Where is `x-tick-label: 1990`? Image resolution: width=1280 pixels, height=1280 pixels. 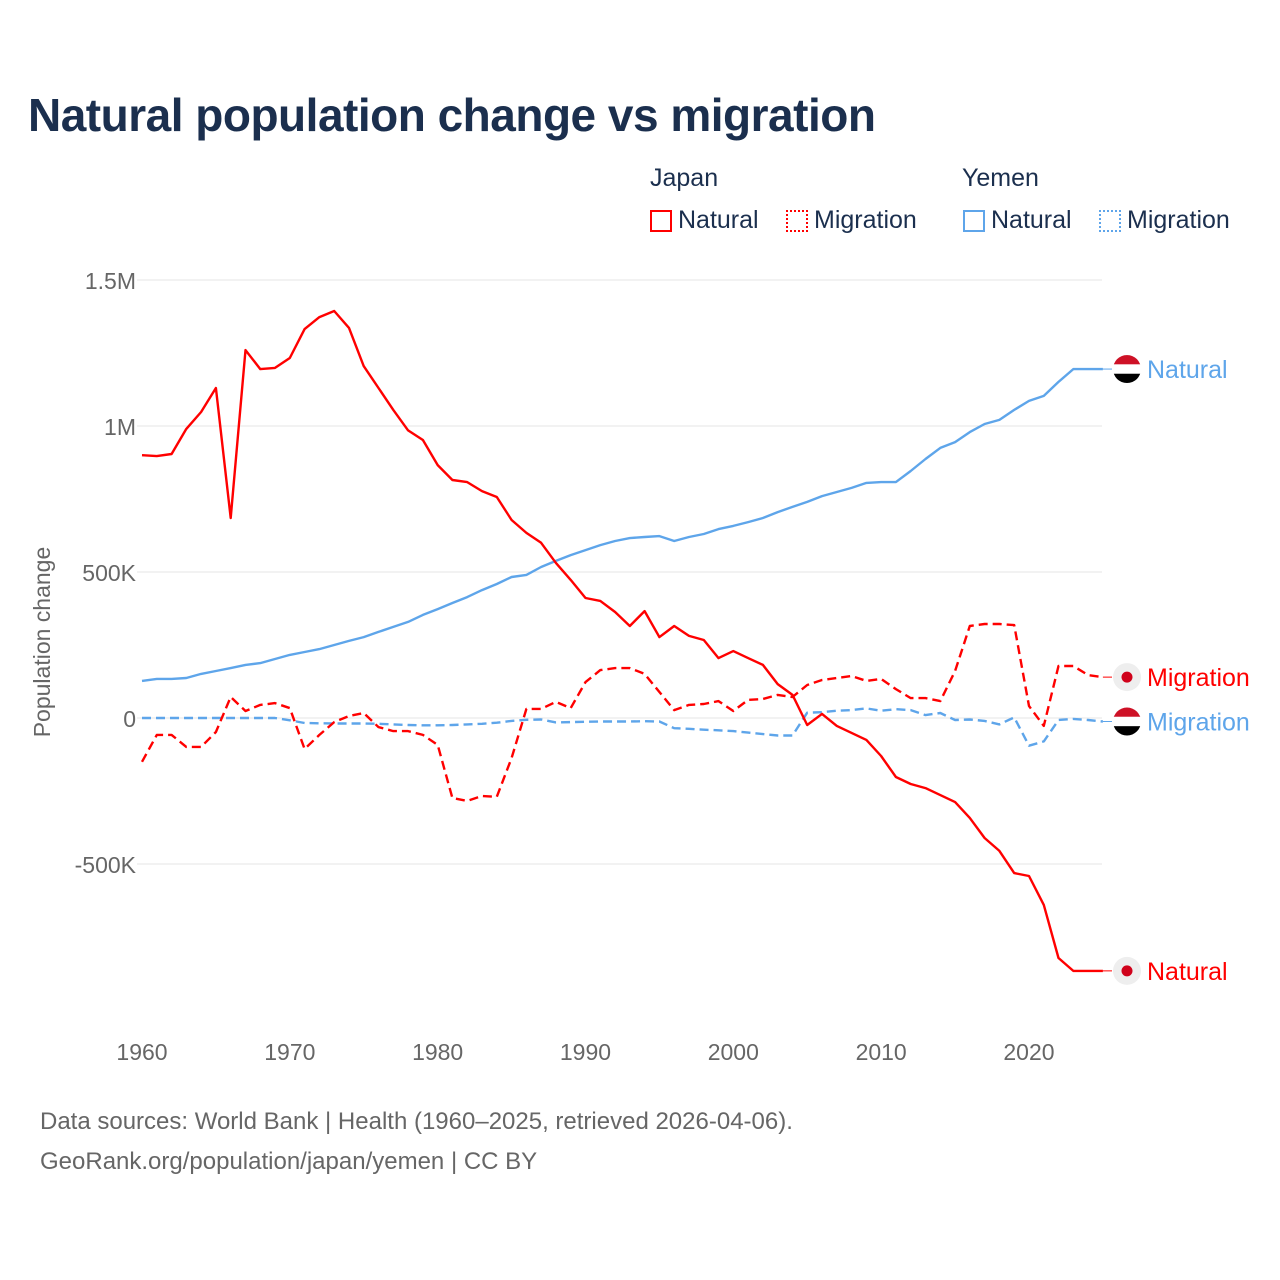
x-tick-label: 1990 is located at coordinates (585, 1052).